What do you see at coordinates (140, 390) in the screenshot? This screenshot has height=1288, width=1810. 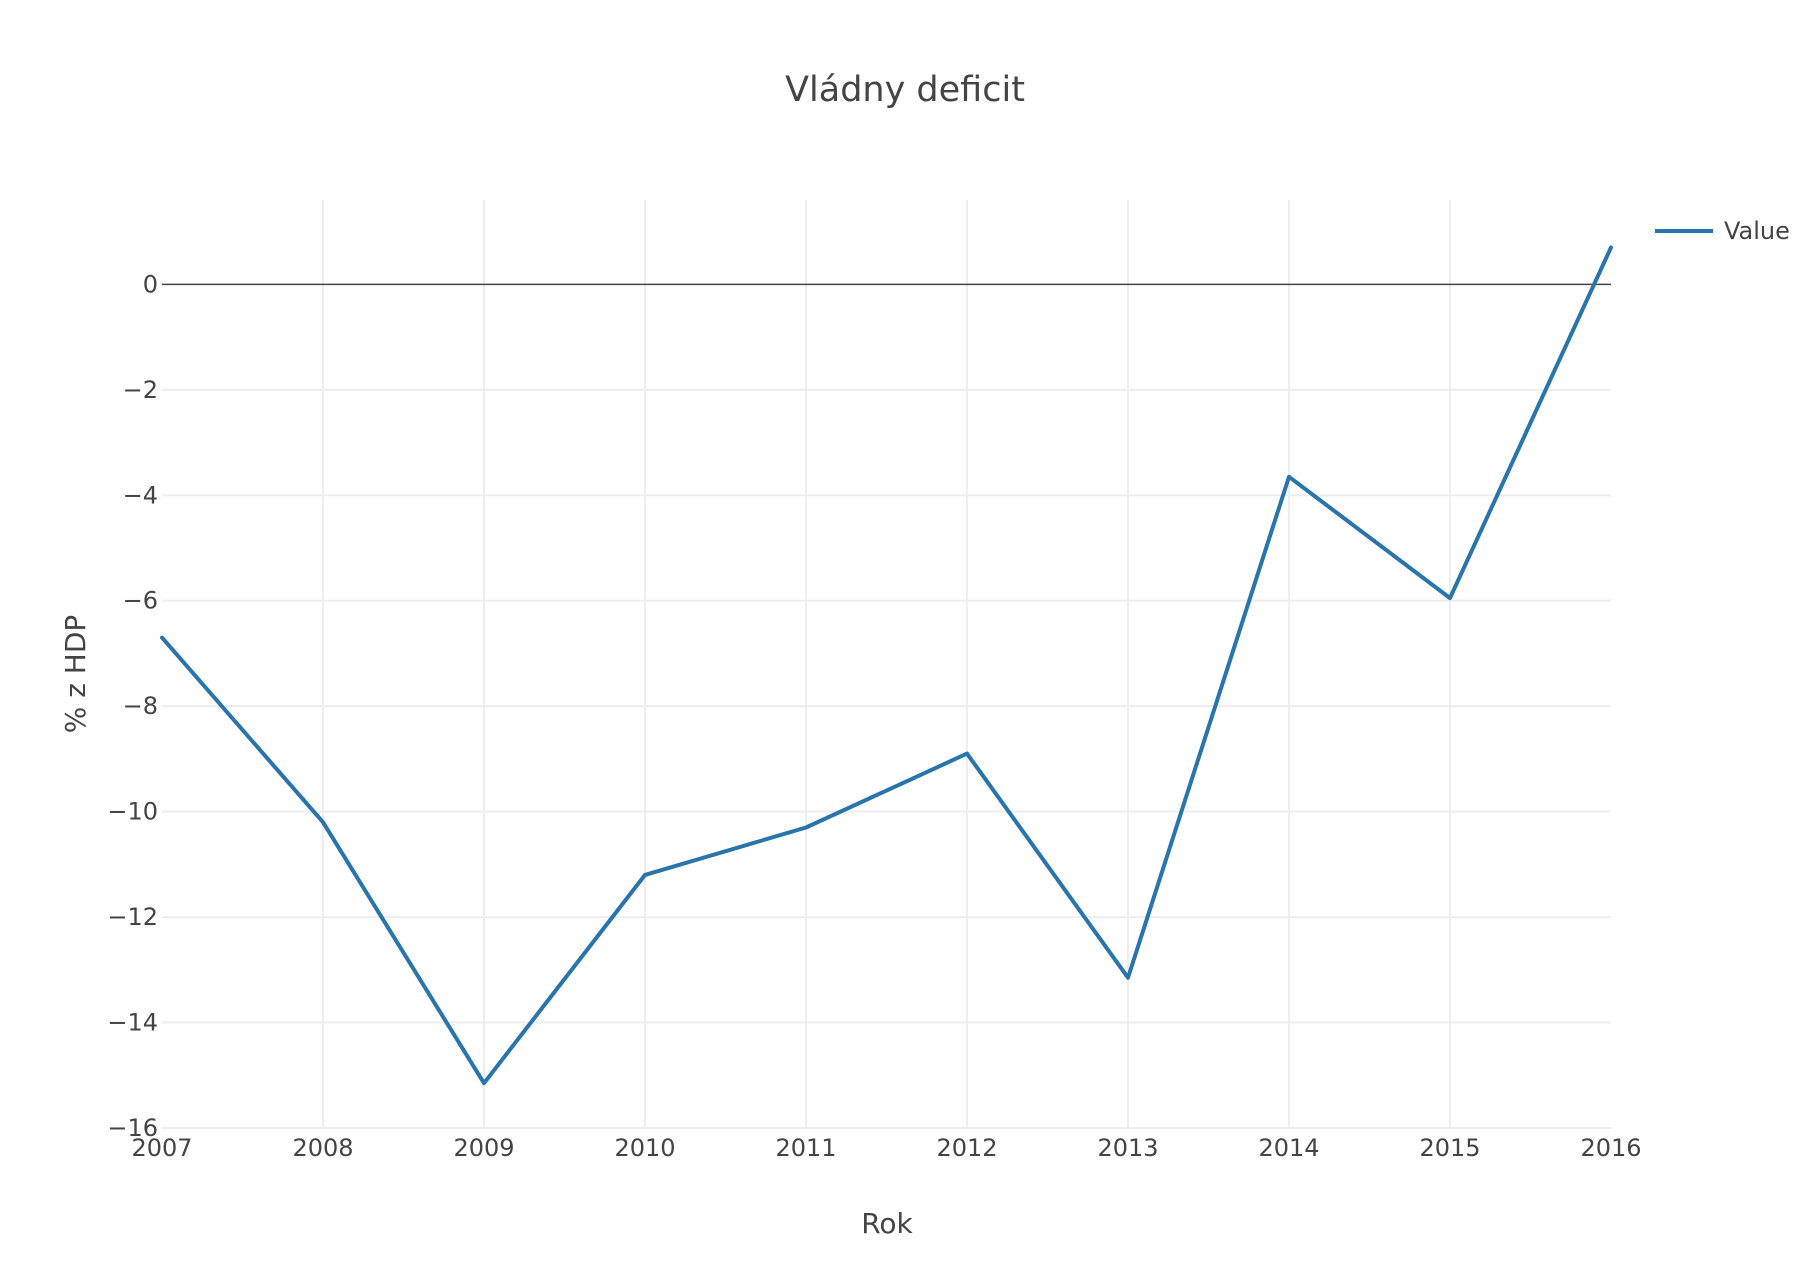 I see `y-tick-label: −2` at bounding box center [140, 390].